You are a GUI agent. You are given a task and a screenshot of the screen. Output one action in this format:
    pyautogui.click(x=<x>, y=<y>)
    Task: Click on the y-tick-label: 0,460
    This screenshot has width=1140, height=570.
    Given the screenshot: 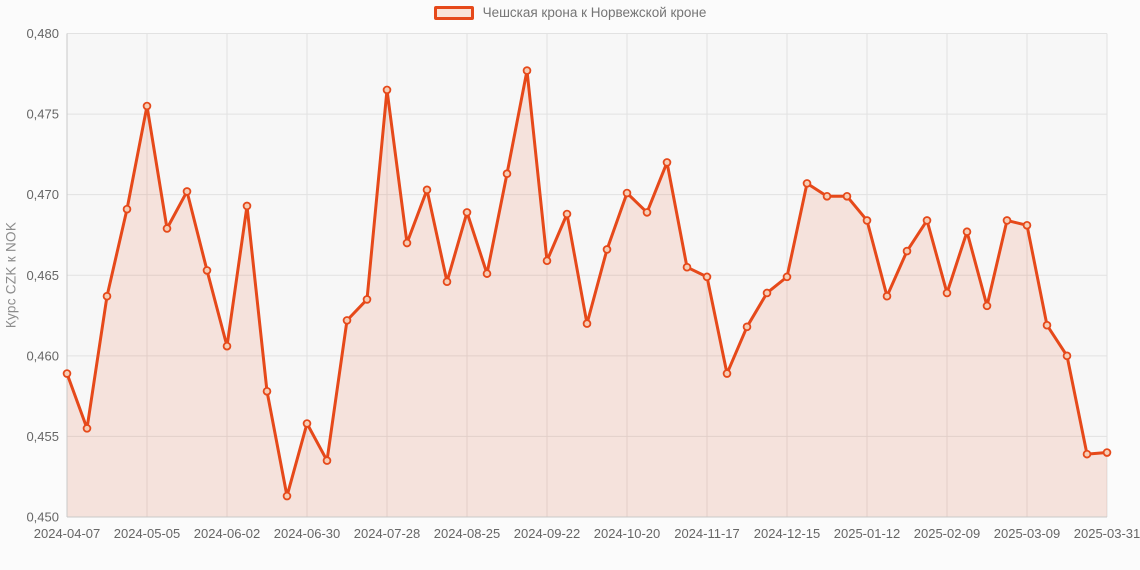 What is the action you would take?
    pyautogui.click(x=42, y=355)
    